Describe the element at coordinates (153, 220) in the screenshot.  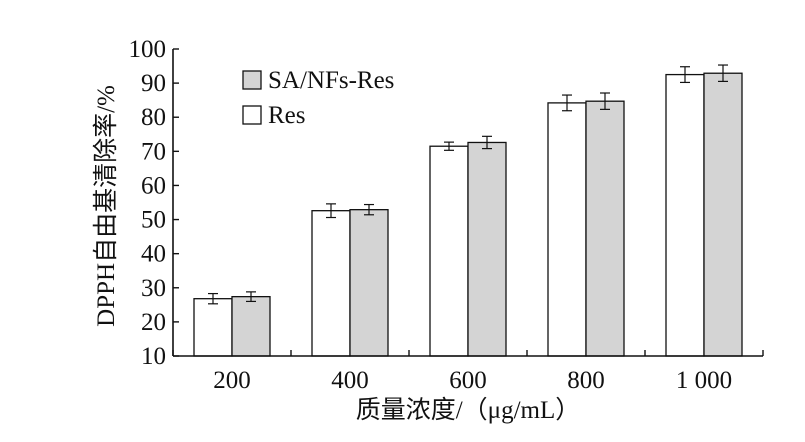
I see `y-tick-label: 50` at that location.